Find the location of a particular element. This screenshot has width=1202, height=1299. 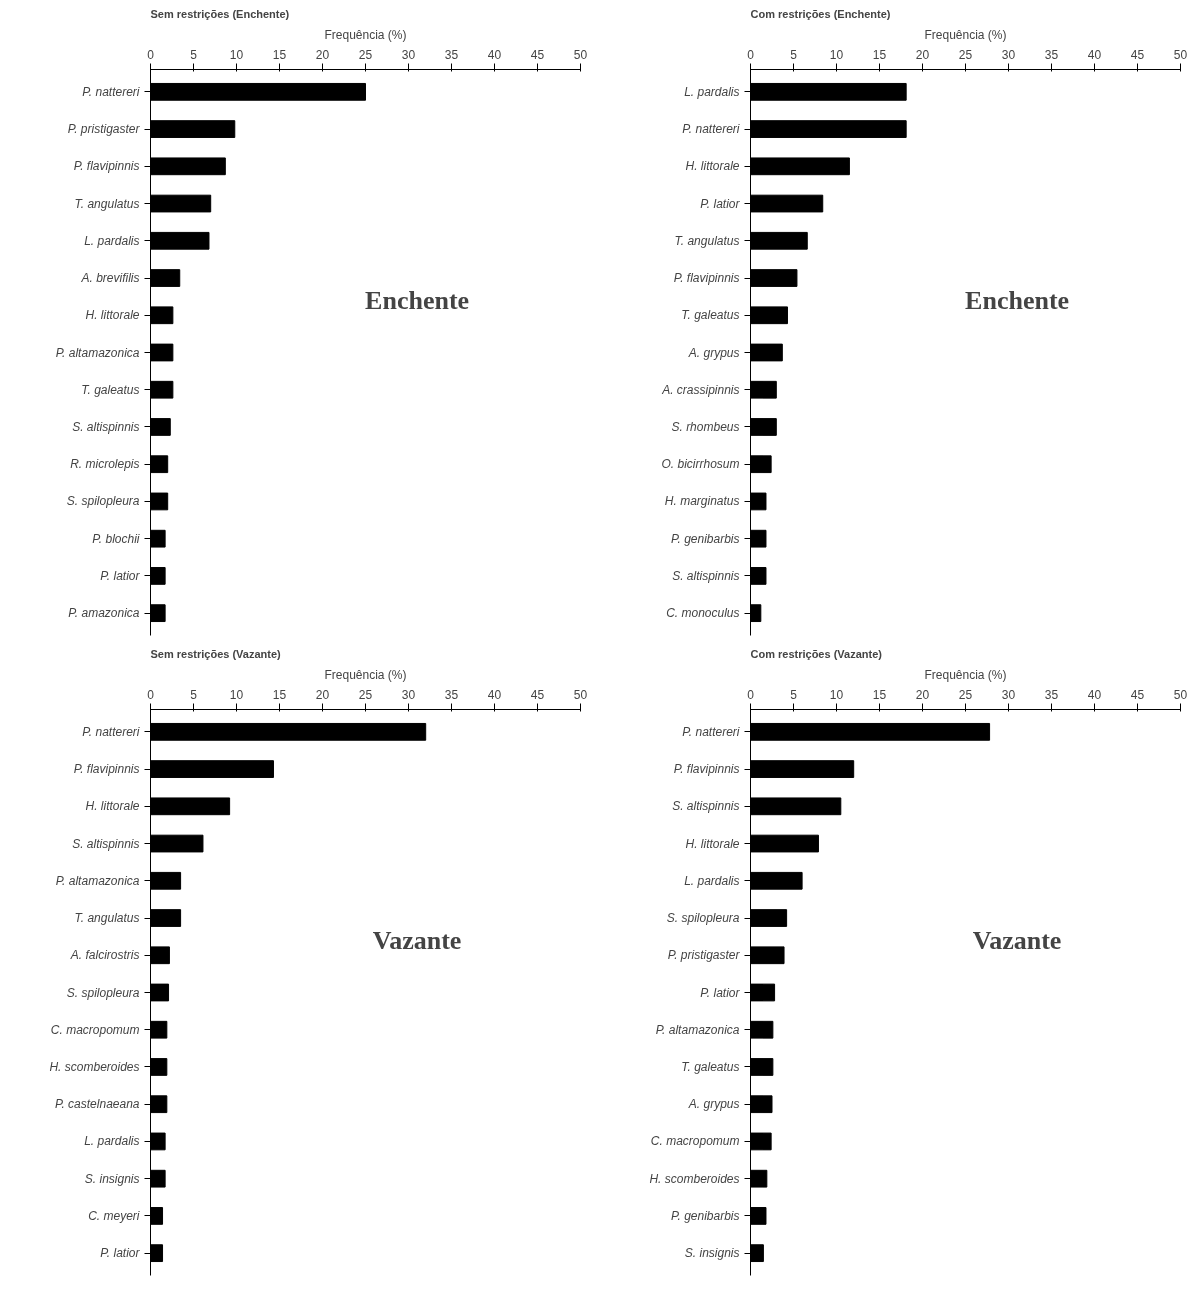

y-tick-label: A. grypus is located at coordinates (713, 1104).